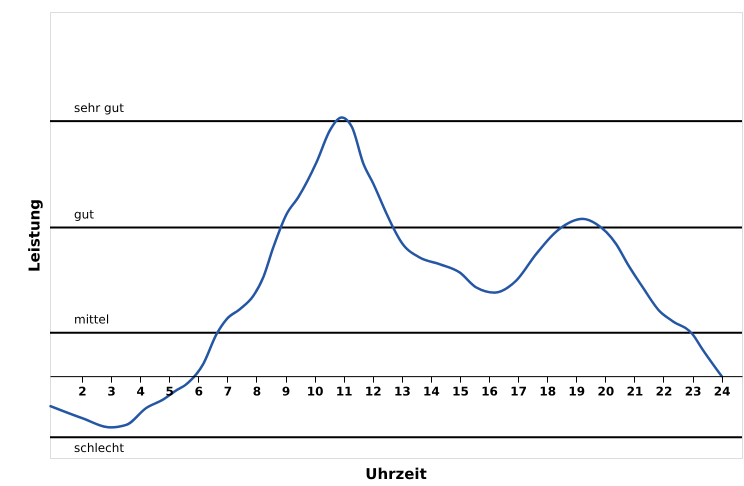 Image resolution: width=744 pixels, height=486 pixels. Describe the element at coordinates (664, 391) in the screenshot. I see `x-tick-label: 22` at that location.